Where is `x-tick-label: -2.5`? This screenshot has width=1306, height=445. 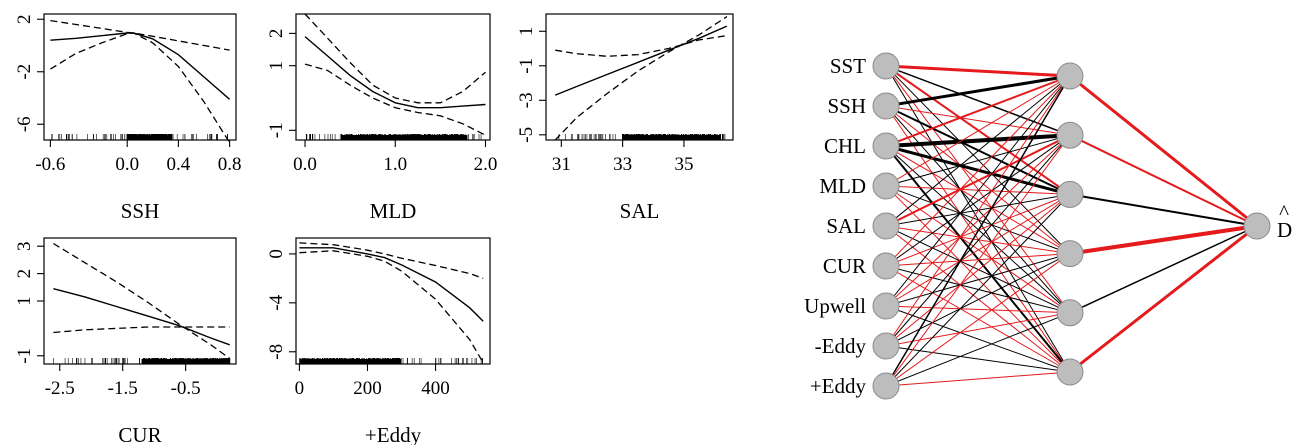
x-tick-label: -2.5 is located at coordinates (60, 388).